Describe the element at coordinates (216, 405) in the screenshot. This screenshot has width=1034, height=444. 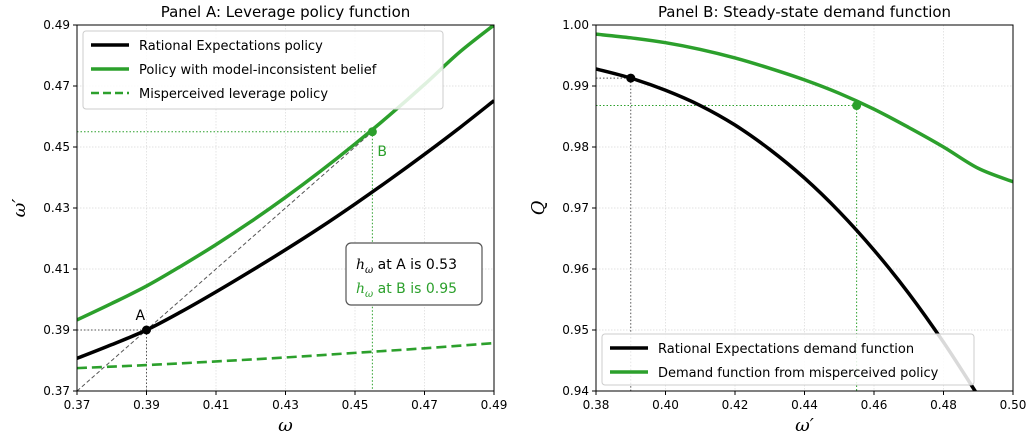
I see `x-tick-label: 0.41` at that location.